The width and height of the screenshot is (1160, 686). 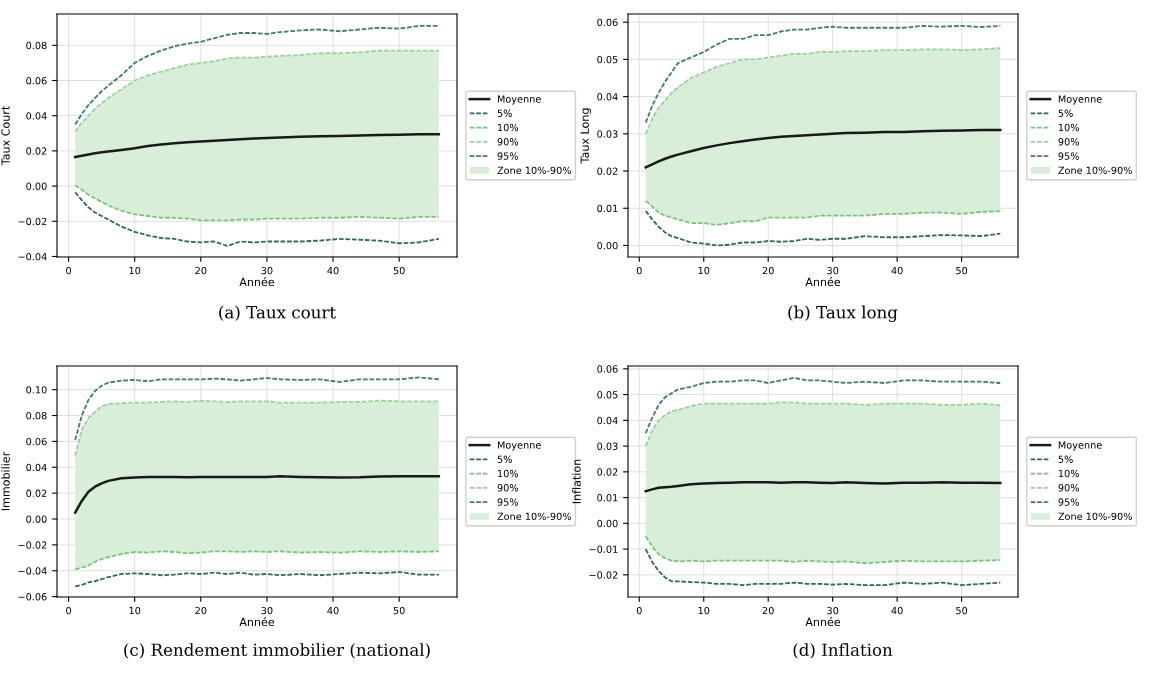 I want to click on y-axis-title: Taux Long, so click(x=586, y=136).